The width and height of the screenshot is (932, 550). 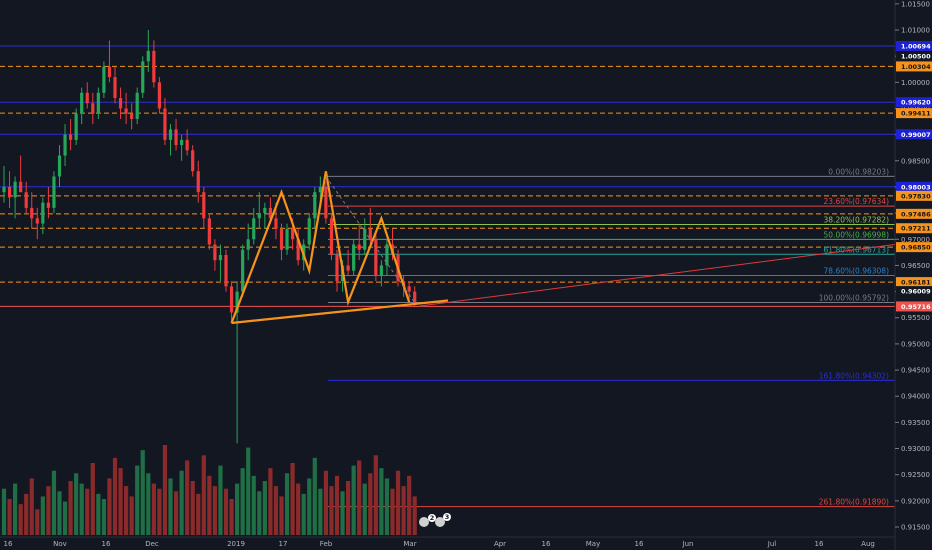 I want to click on price-tick-label-9: 0.97000, so click(x=915, y=240).